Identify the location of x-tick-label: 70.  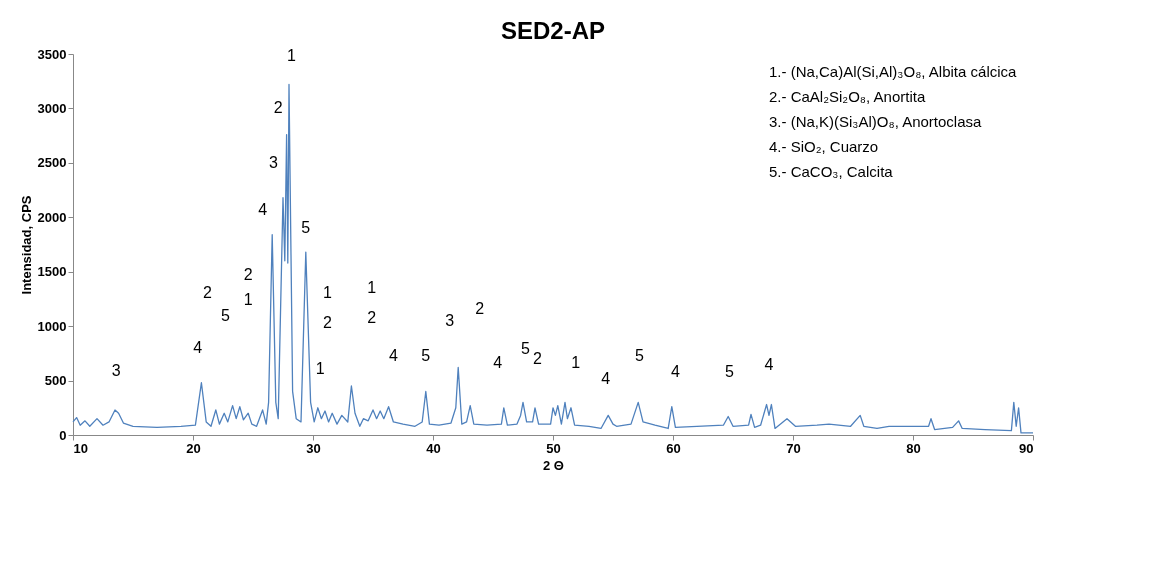
(793, 448).